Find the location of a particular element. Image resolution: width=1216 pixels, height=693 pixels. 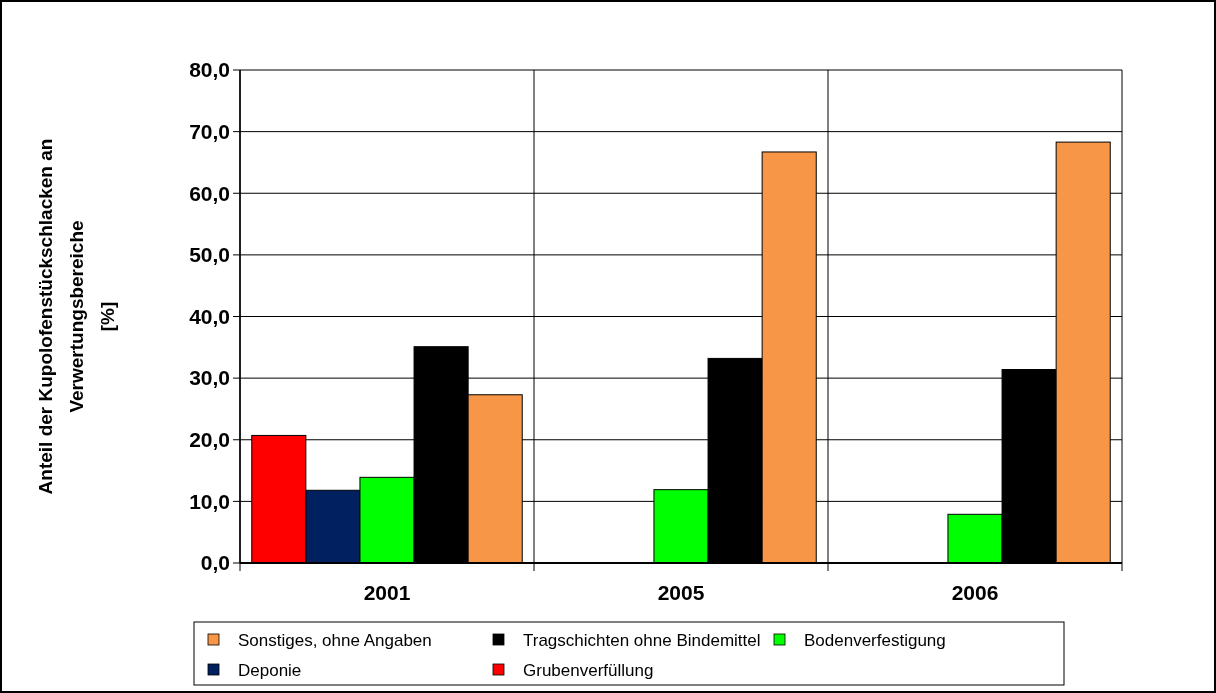

legend-label: Bodenverfestigung is located at coordinates (875, 640).